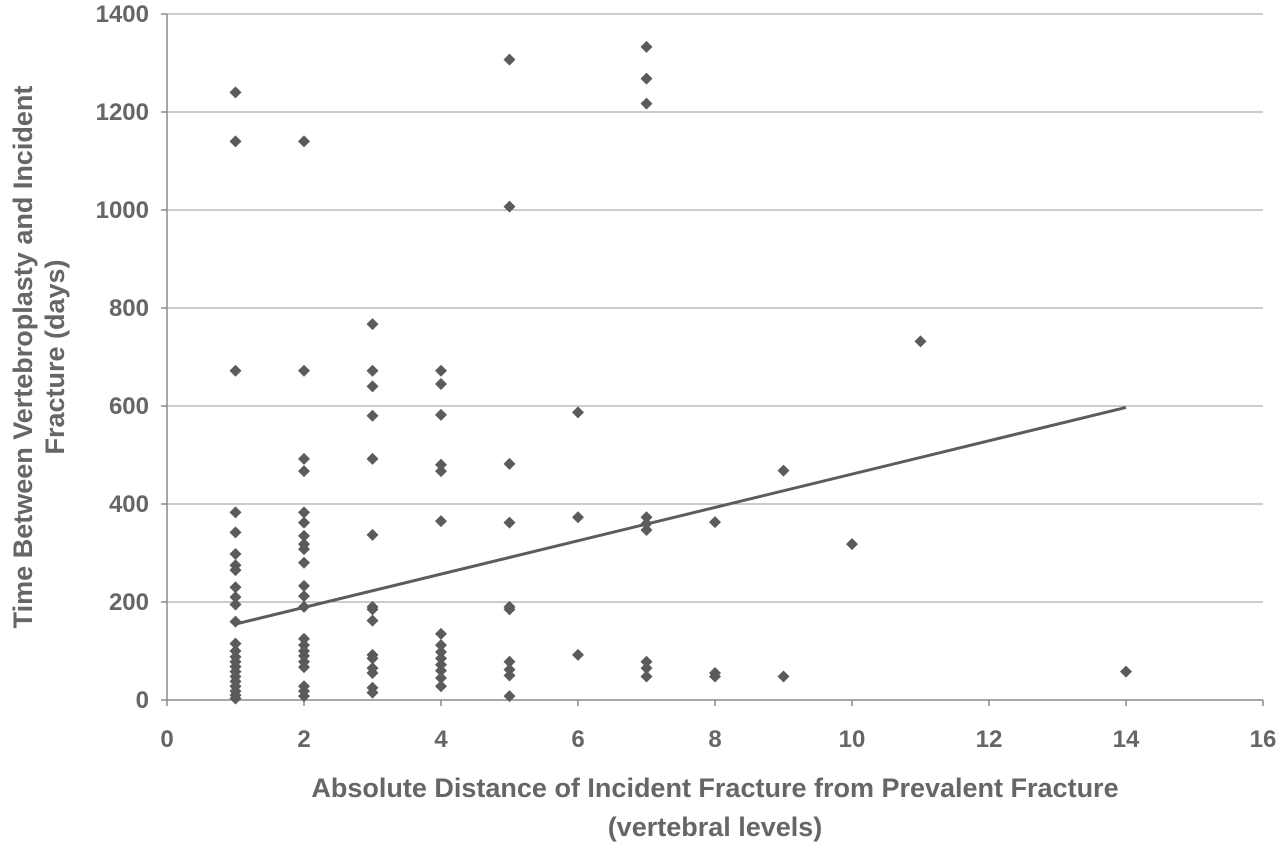 The height and width of the screenshot is (848, 1280). Describe the element at coordinates (129, 602) in the screenshot. I see `y-tick-label-200: 200` at that location.